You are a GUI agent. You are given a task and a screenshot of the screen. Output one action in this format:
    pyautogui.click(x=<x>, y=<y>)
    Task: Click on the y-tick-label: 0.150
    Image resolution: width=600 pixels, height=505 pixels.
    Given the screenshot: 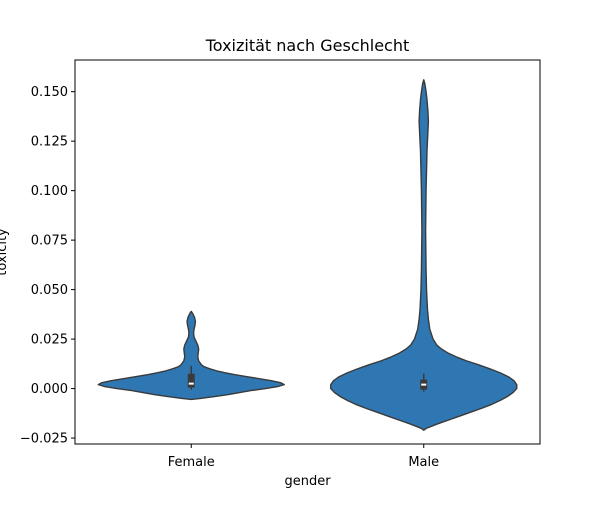 What is the action you would take?
    pyautogui.click(x=49, y=92)
    